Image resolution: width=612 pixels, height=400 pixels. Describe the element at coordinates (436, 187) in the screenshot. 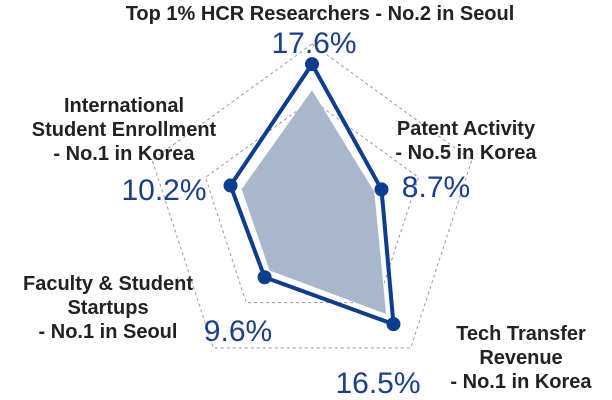

I see `value-label-2: 8.7%` at that location.